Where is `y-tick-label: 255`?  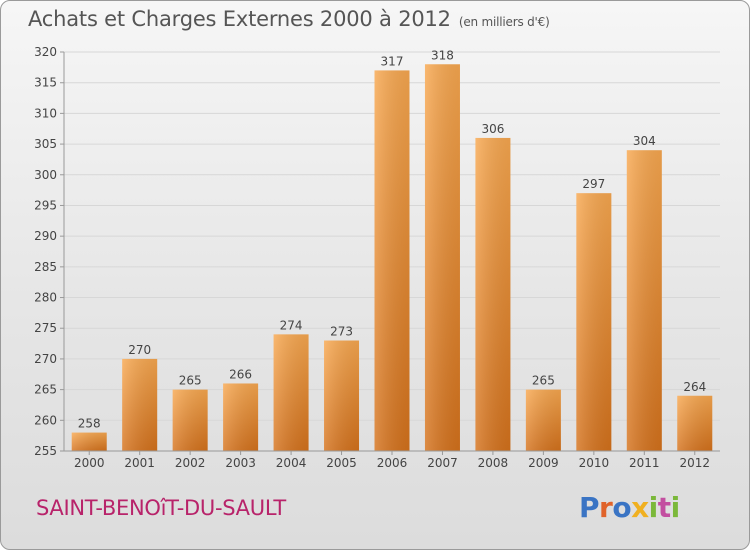 y-tick-label: 255 is located at coordinates (45, 451).